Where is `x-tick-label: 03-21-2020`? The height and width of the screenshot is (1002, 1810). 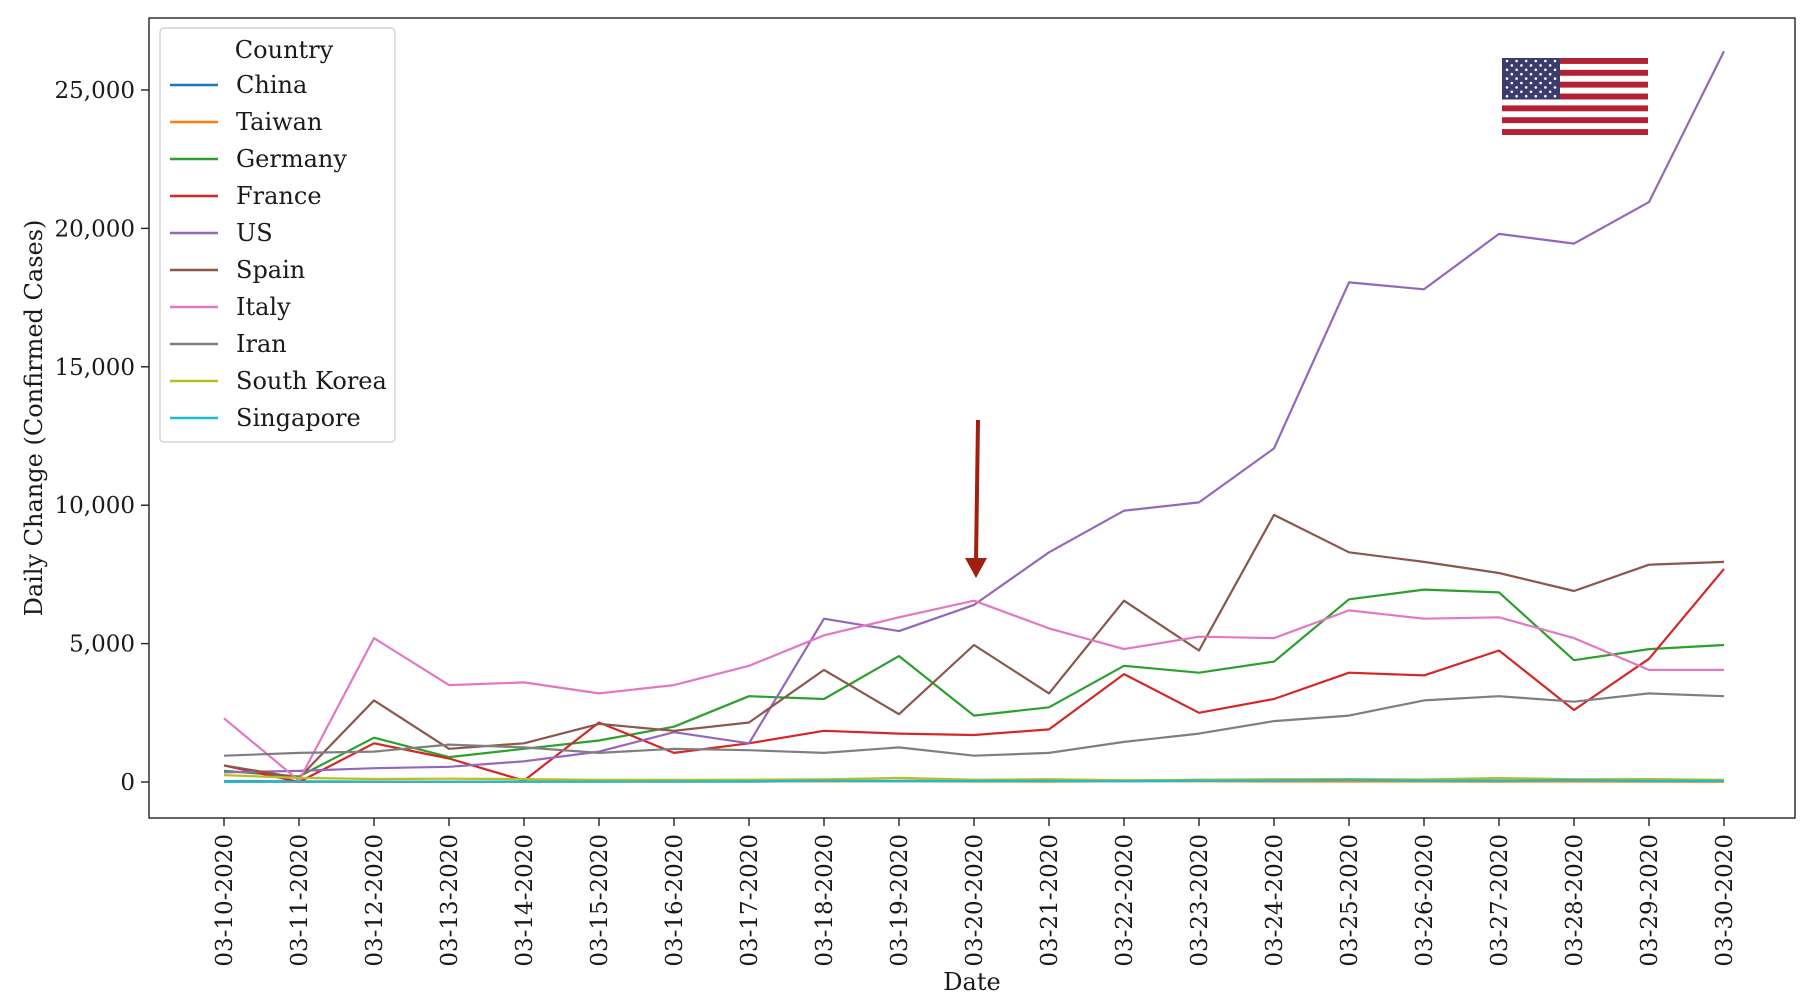
x-tick-label: 03-21-2020 is located at coordinates (1050, 900).